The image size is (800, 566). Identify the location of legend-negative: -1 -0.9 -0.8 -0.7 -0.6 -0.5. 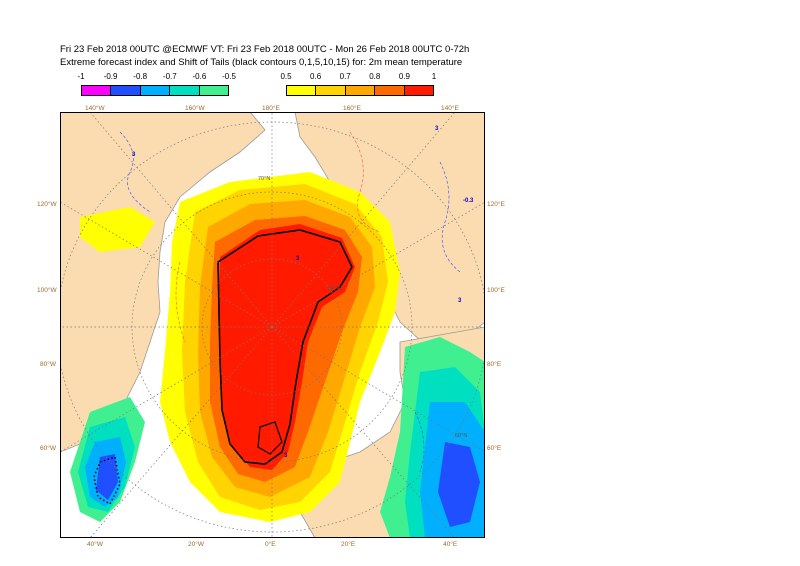
(156, 86).